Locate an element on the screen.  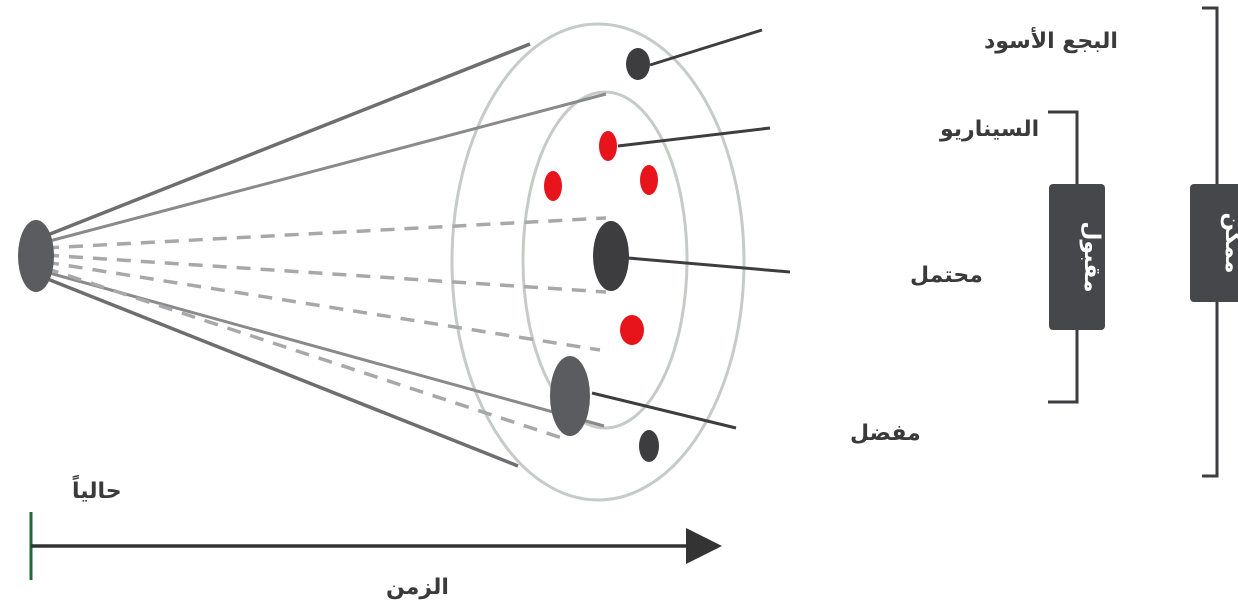
plausible-ring is located at coordinates (605, 260).